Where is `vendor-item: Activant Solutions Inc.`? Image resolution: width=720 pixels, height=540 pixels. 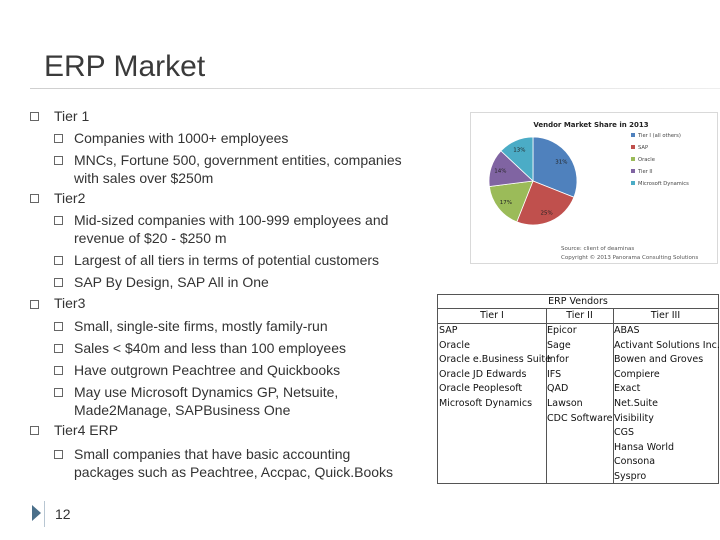
vendor-item: Activant Solutions Inc. is located at coordinates (667, 345).